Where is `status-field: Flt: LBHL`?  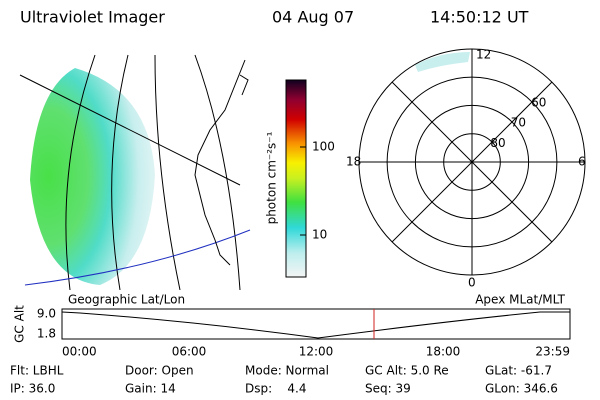
status-field: Flt: LBHL is located at coordinates (37, 371).